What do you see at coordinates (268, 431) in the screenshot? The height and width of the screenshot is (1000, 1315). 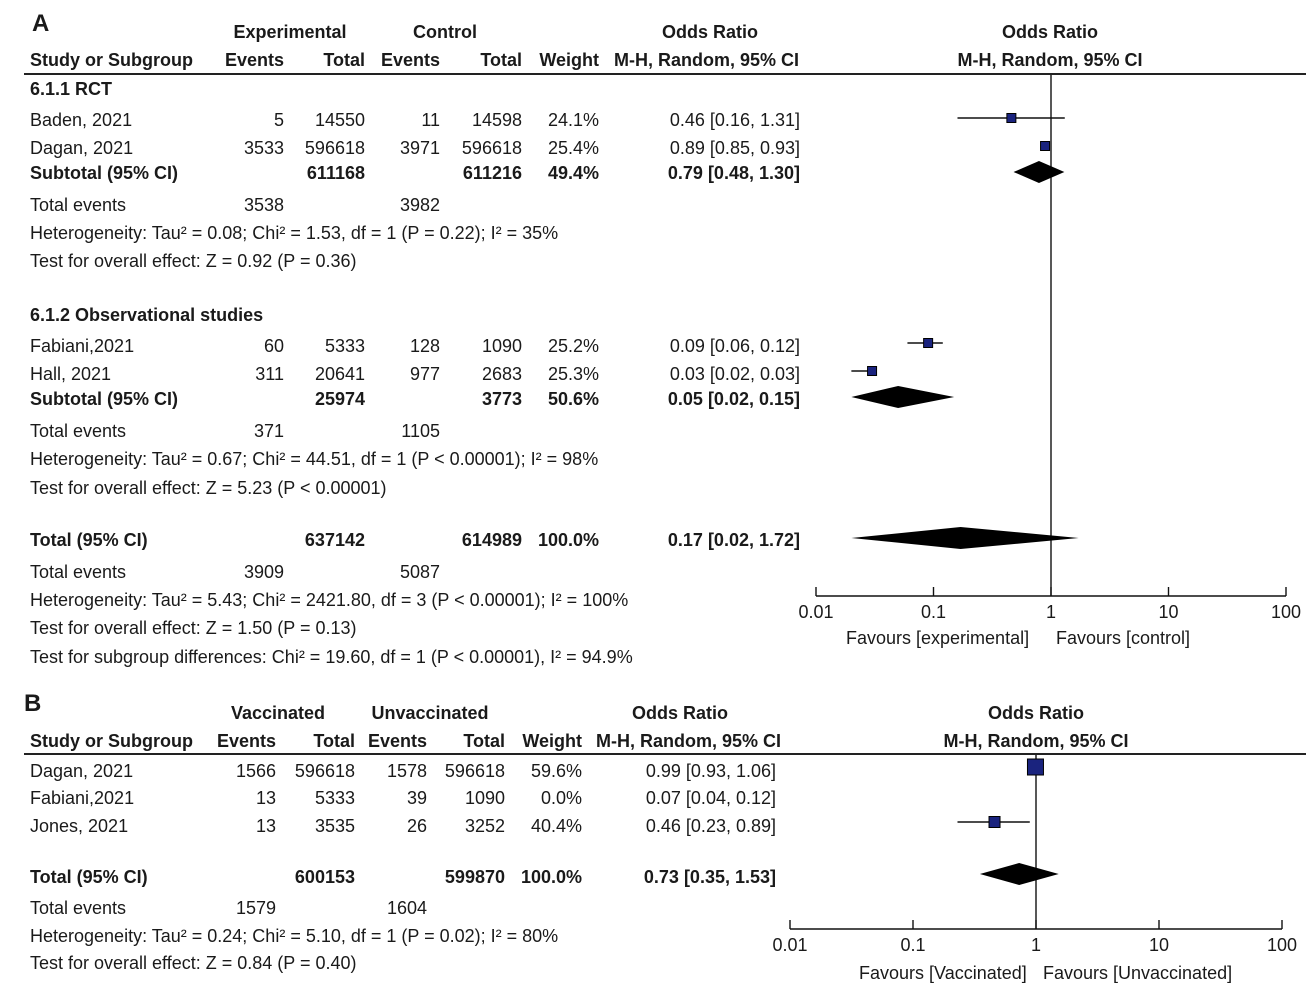 I see `a-events-ev1: 371` at bounding box center [268, 431].